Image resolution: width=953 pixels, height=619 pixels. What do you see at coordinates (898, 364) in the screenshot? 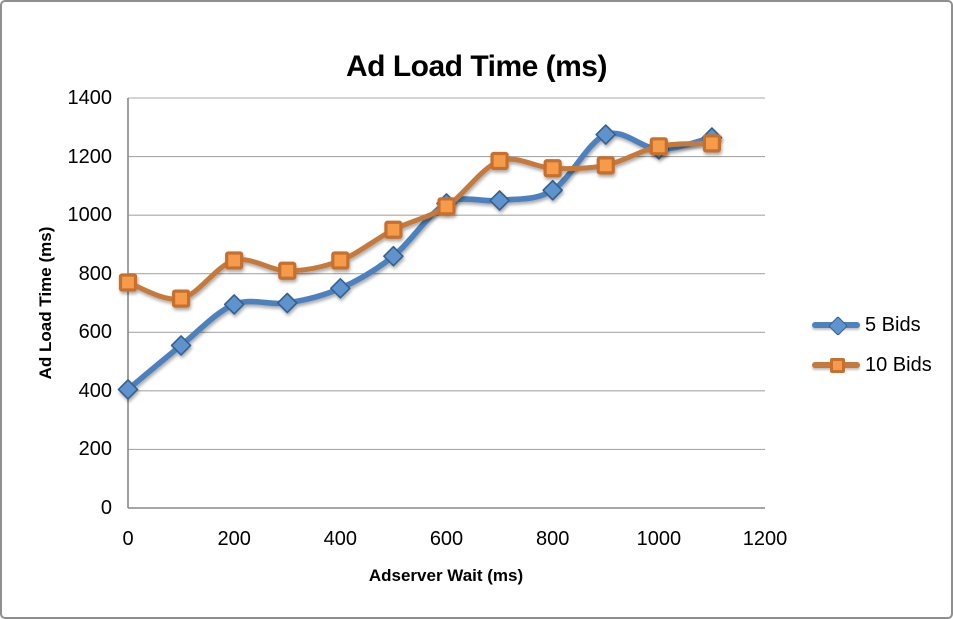
I see `legend-label: 10 Bids` at bounding box center [898, 364].